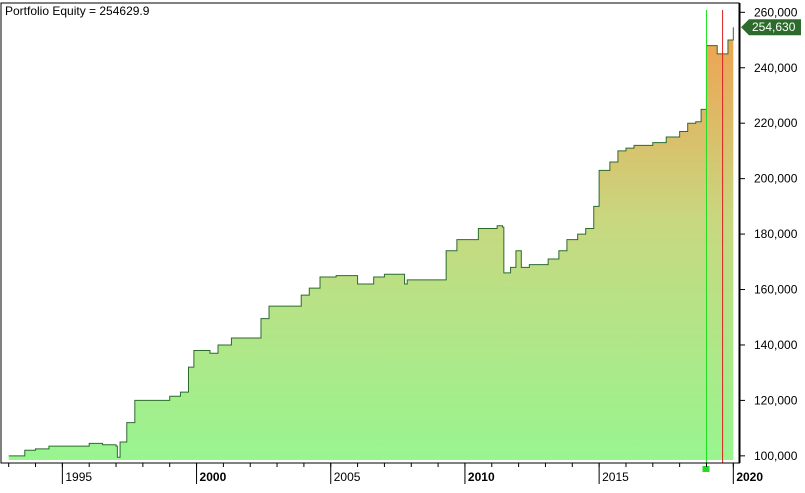  Describe the element at coordinates (706, 469) in the screenshot. I see `green-marker-flag` at that location.